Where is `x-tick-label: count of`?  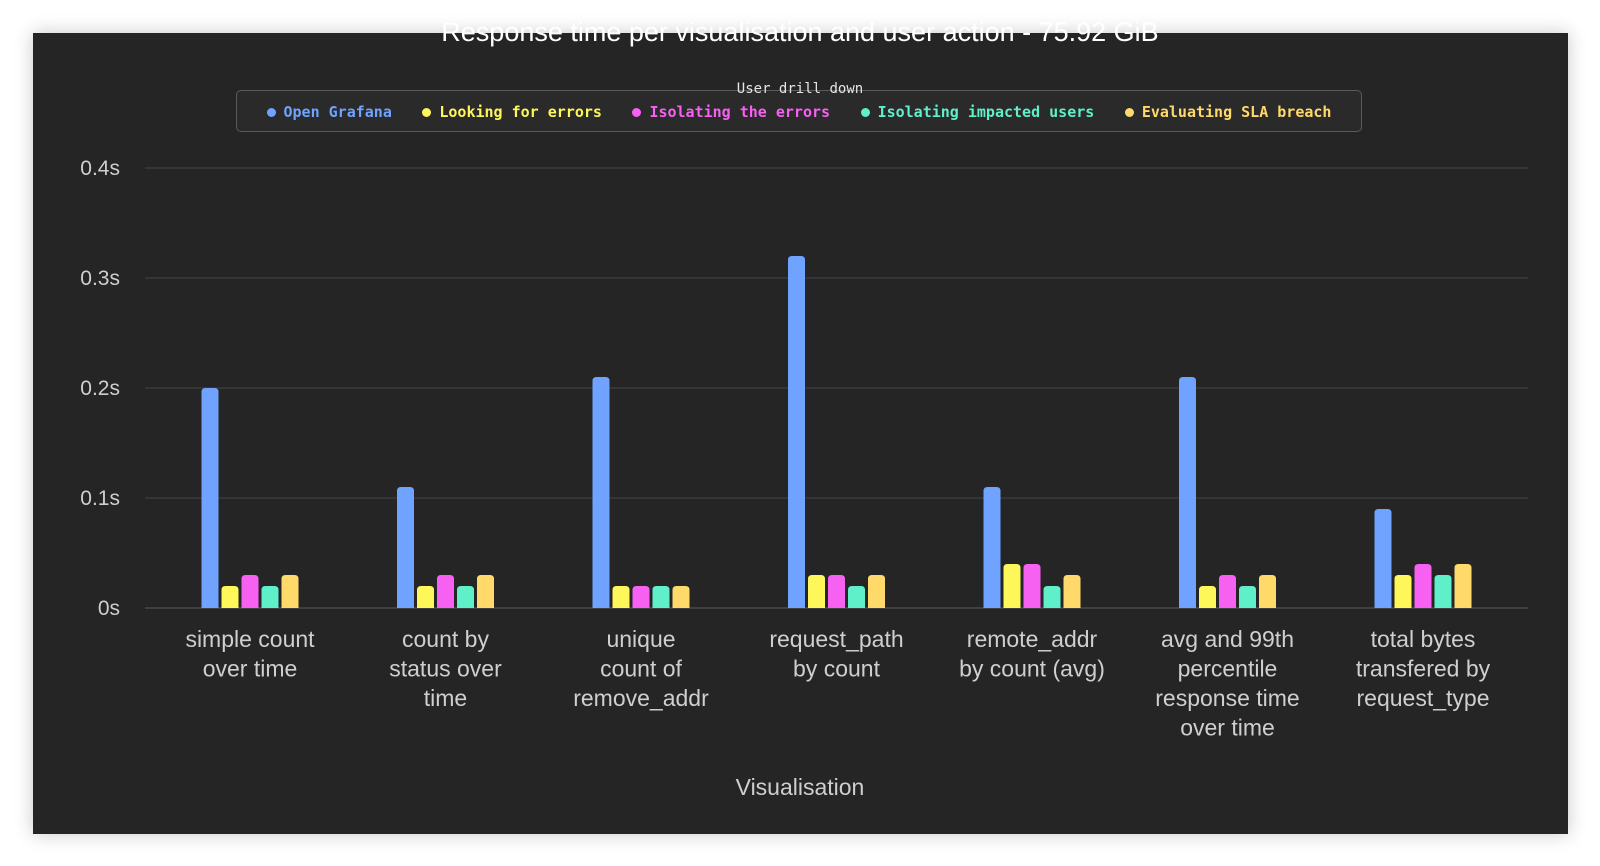 x-tick-label: count of is located at coordinates (641, 669).